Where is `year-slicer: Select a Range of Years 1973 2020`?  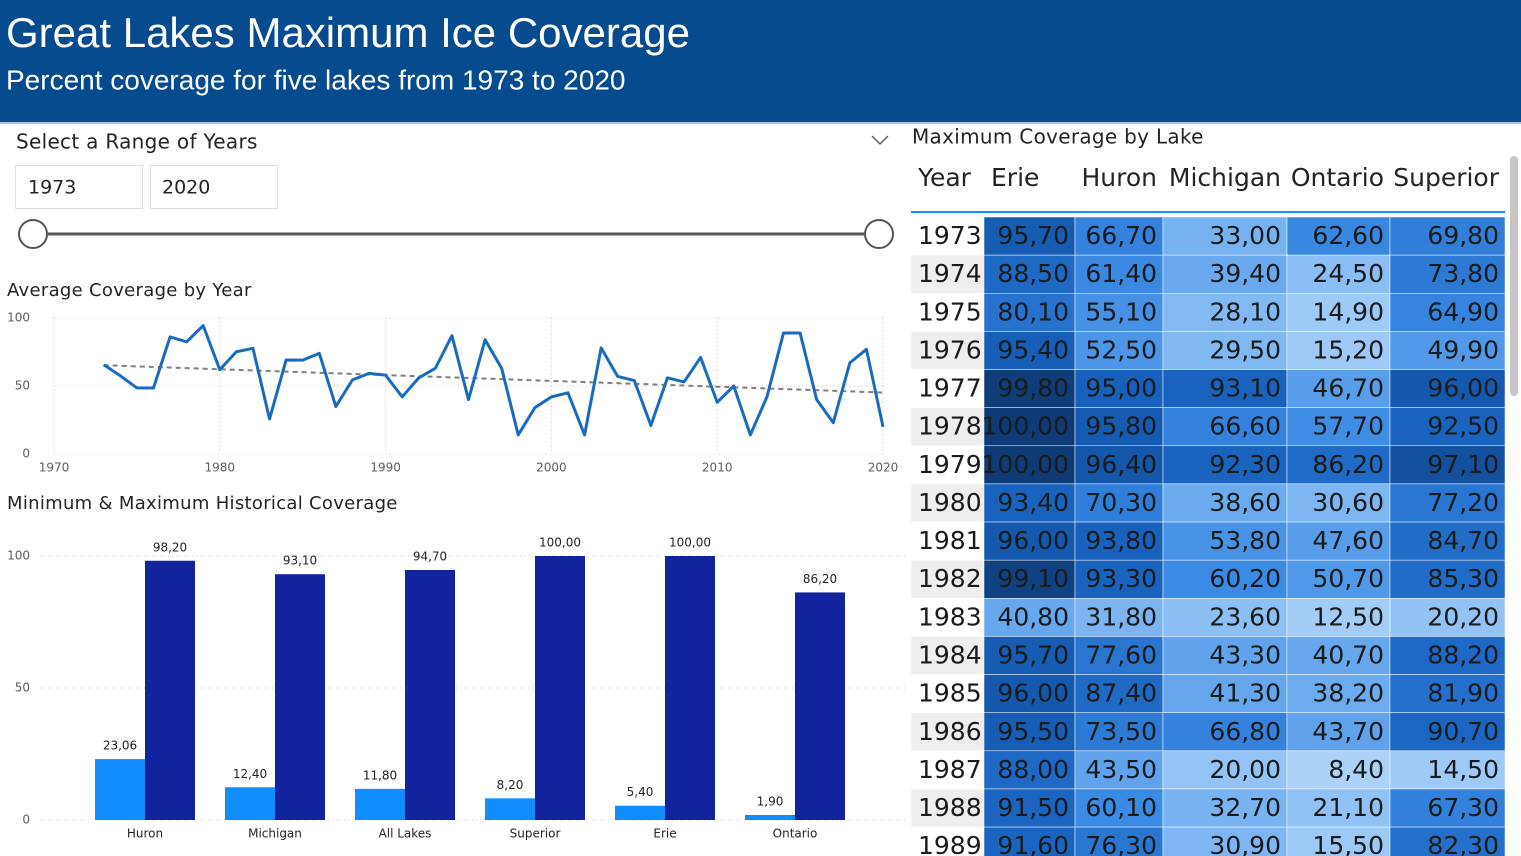 year-slicer: Select a Range of Years 1973 2020 is located at coordinates (454, 189).